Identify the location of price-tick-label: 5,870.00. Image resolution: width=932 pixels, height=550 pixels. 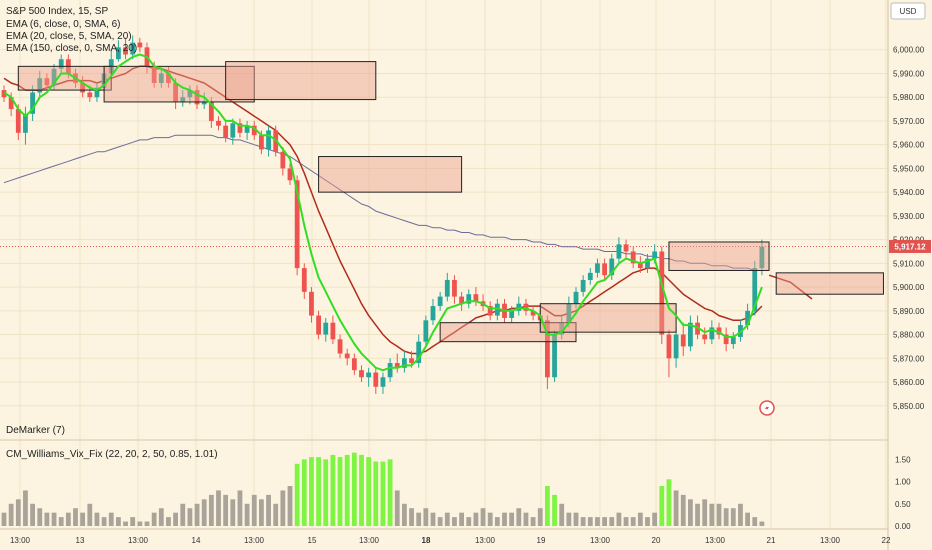
(909, 358).